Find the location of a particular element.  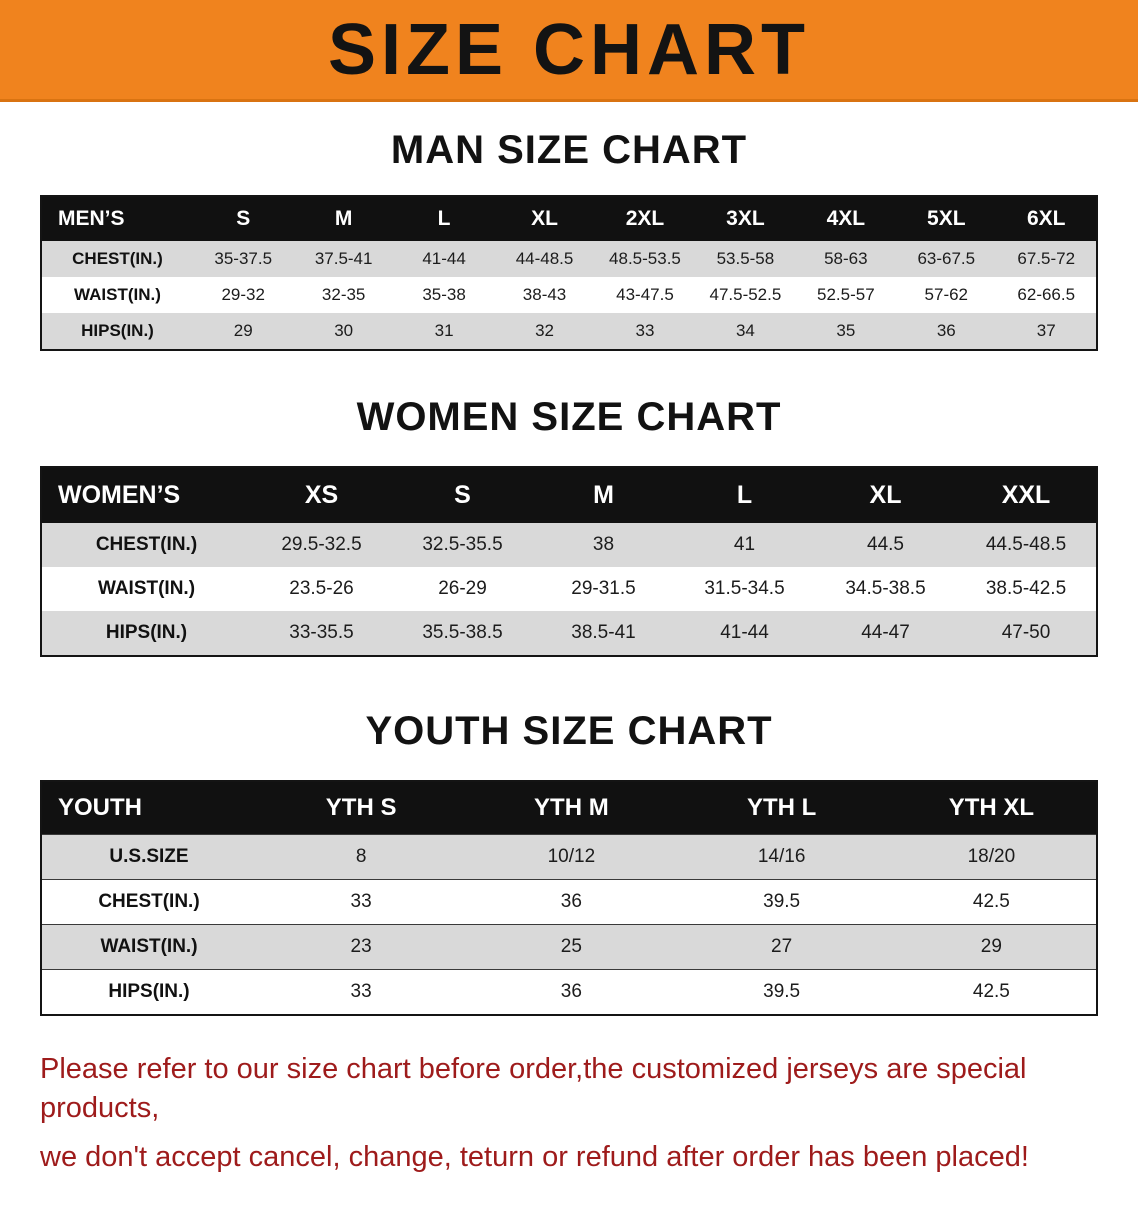

table-row: WAIST(IN.) 23 25 27 29 is located at coordinates (569, 947).